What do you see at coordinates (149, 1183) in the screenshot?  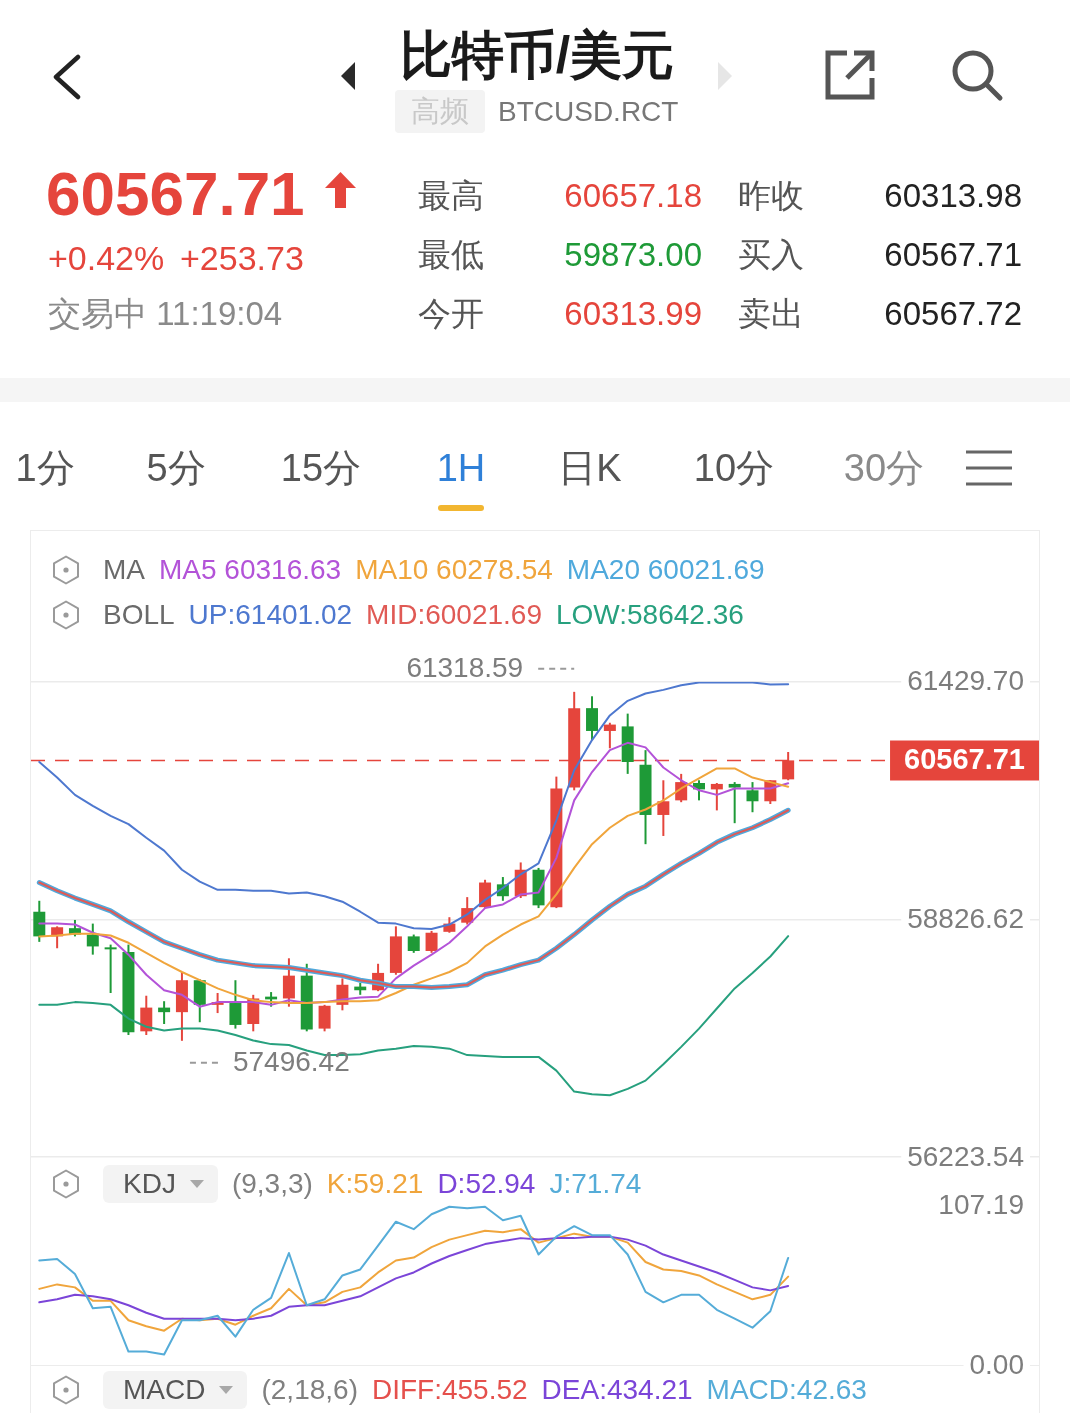 I see `chart-title: KDJ` at bounding box center [149, 1183].